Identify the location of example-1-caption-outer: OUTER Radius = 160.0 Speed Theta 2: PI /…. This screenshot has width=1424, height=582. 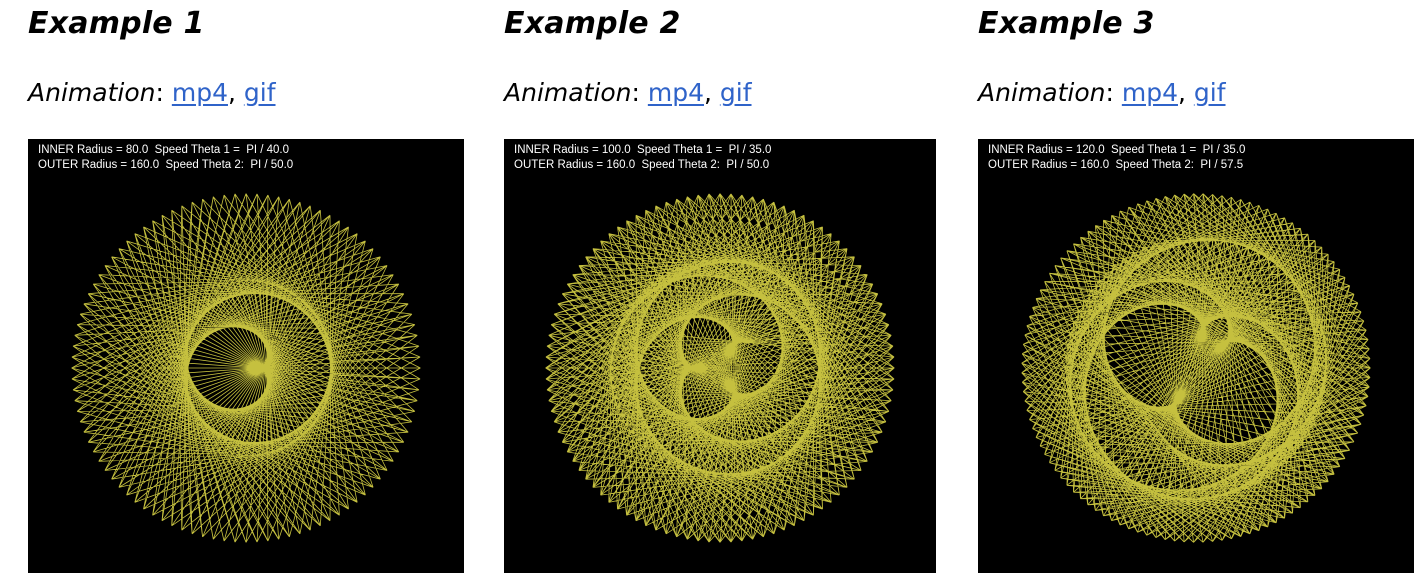
(166, 165).